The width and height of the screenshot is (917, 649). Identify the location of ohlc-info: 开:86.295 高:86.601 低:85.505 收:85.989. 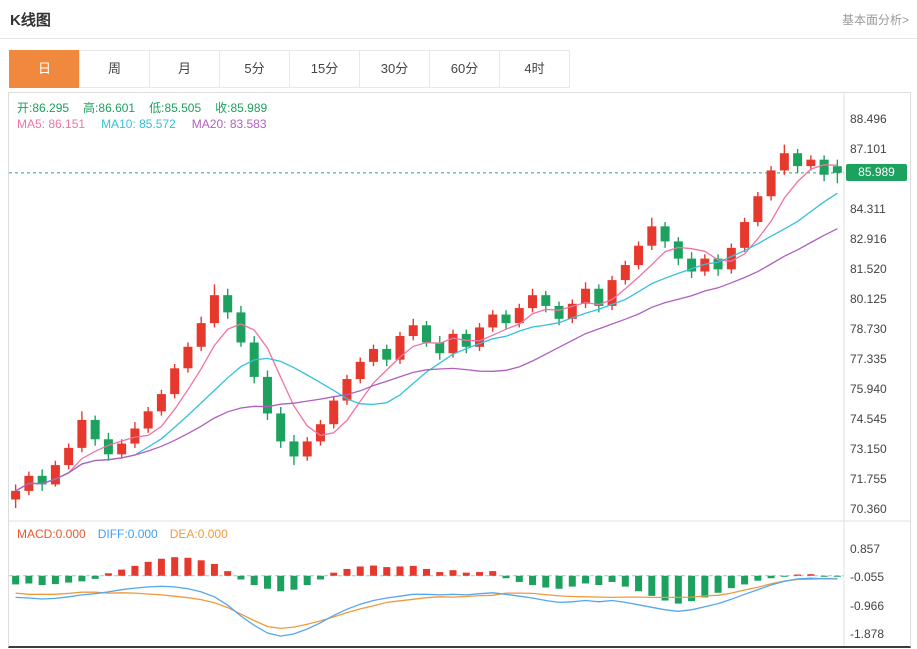
(149, 107).